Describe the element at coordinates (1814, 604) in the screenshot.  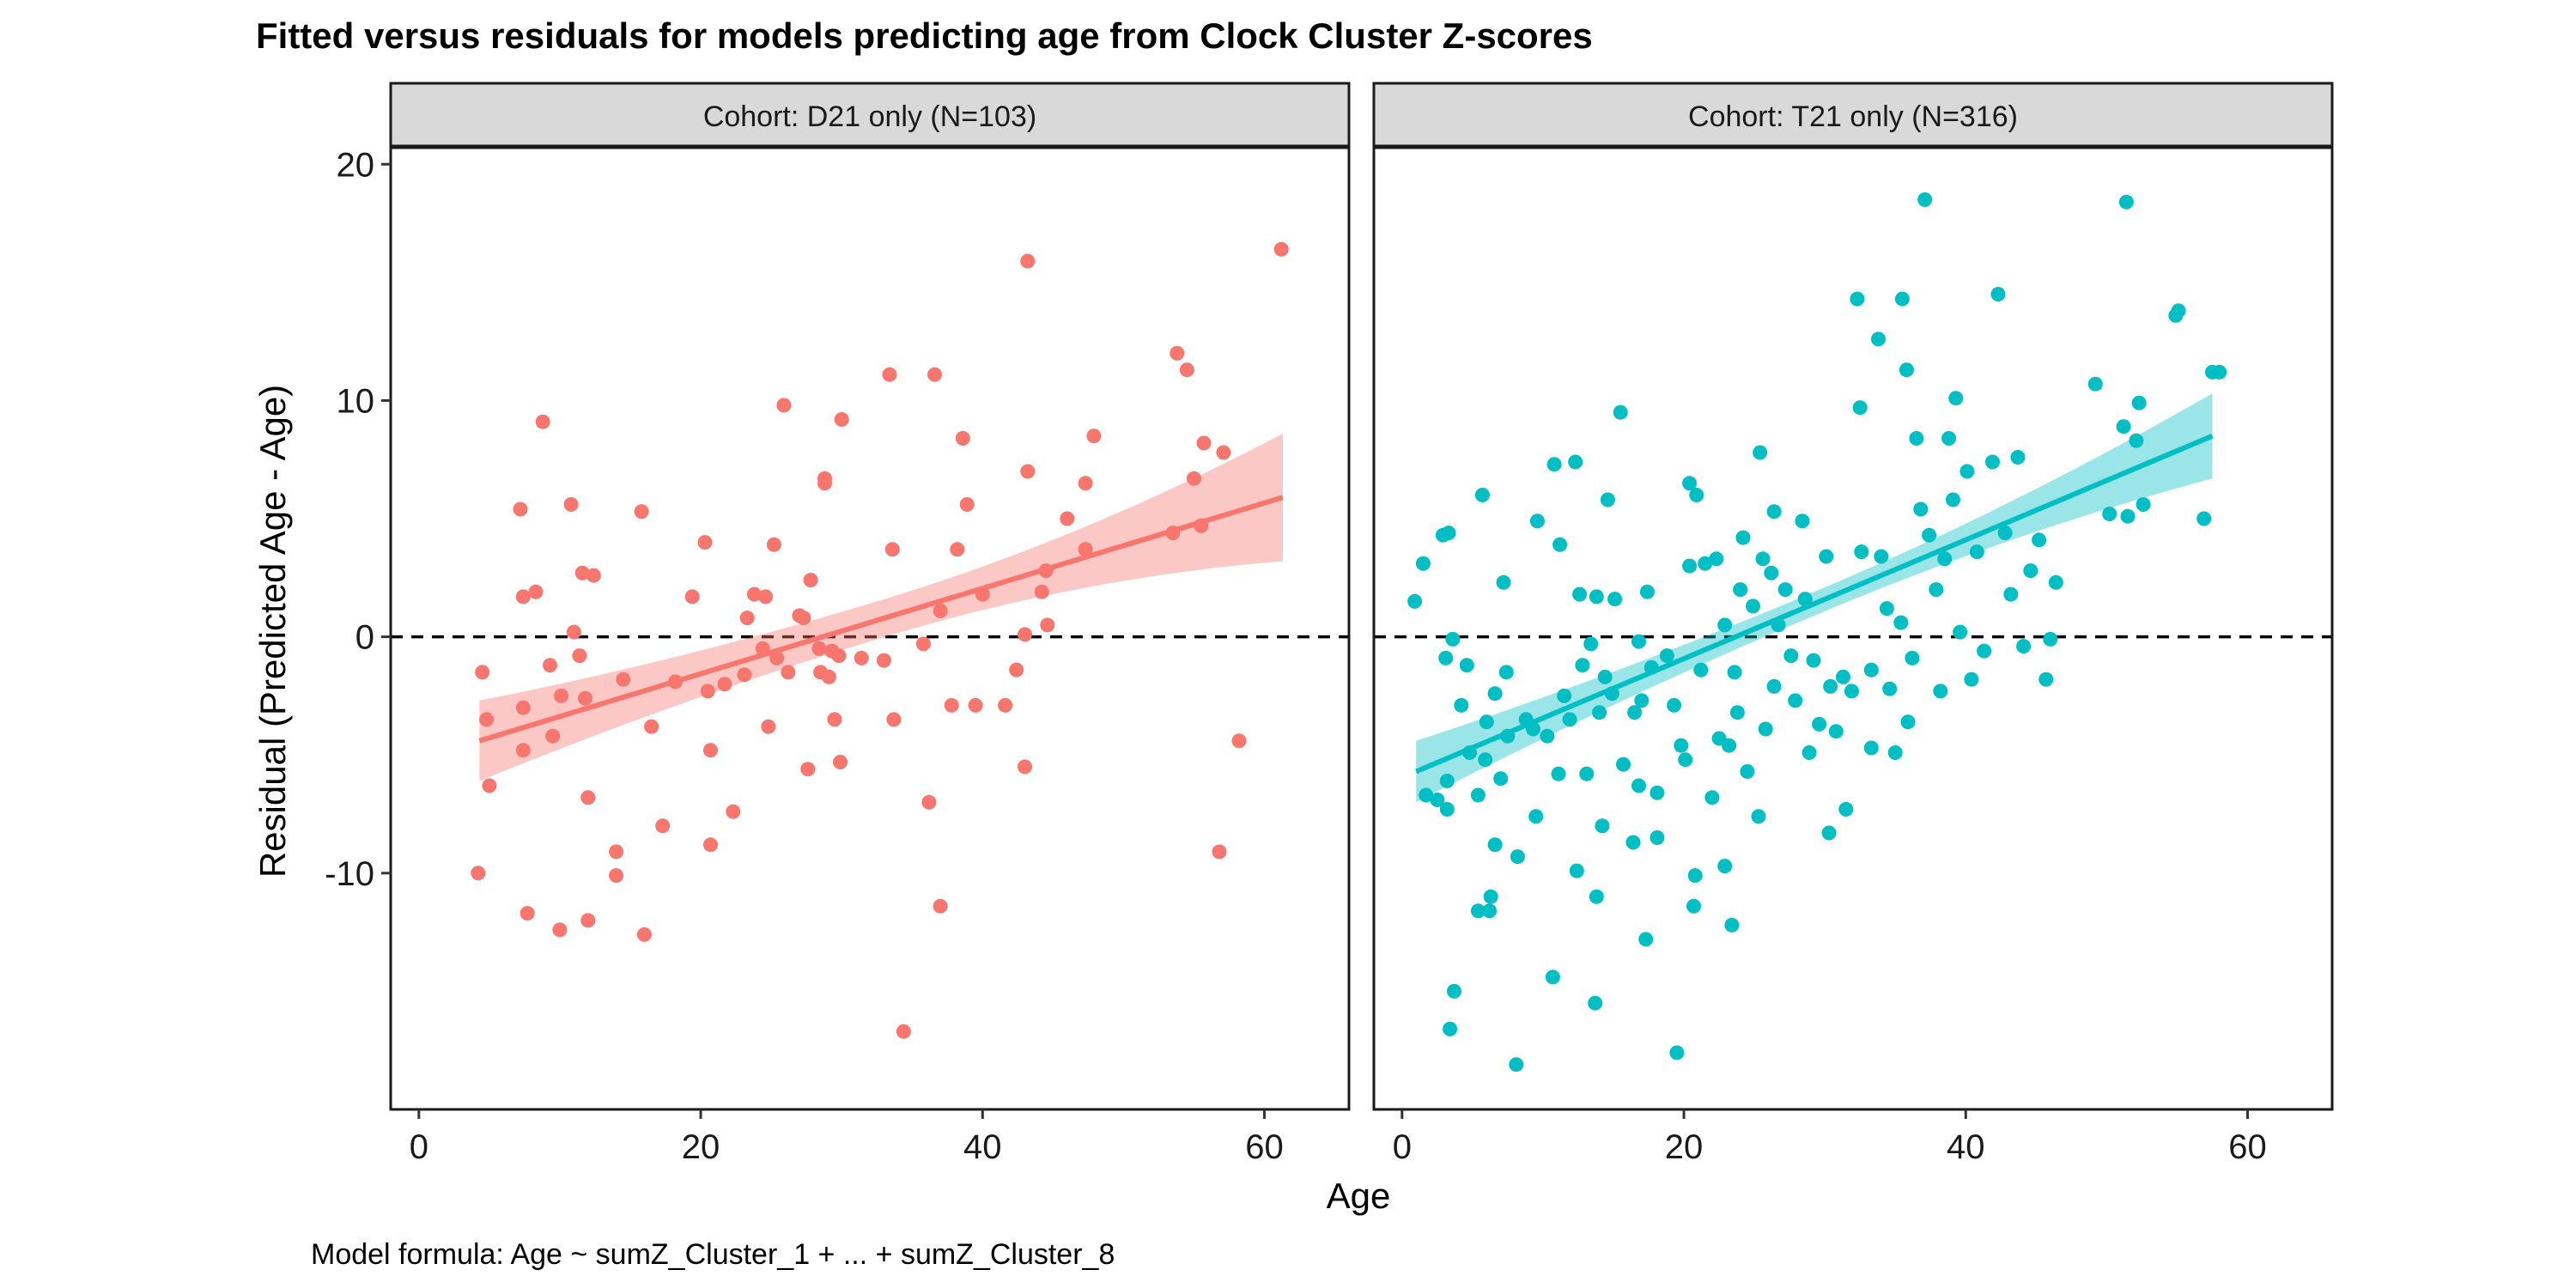
I see `regression-line` at that location.